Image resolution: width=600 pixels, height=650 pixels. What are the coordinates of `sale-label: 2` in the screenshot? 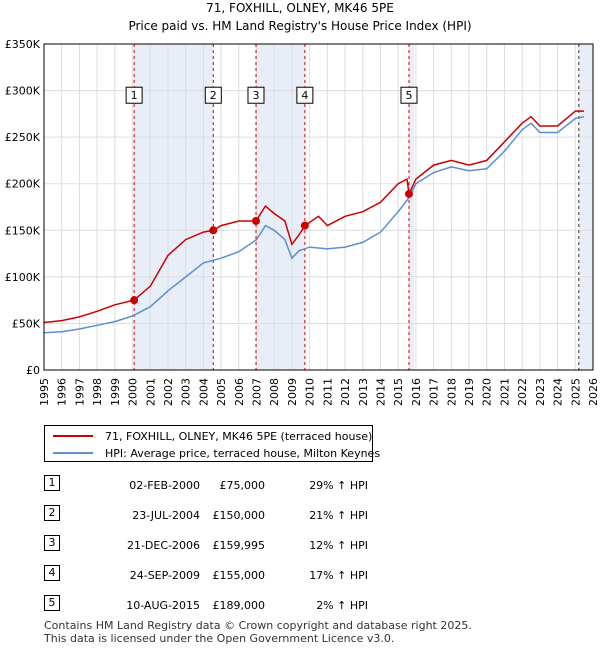 It's located at (213, 95).